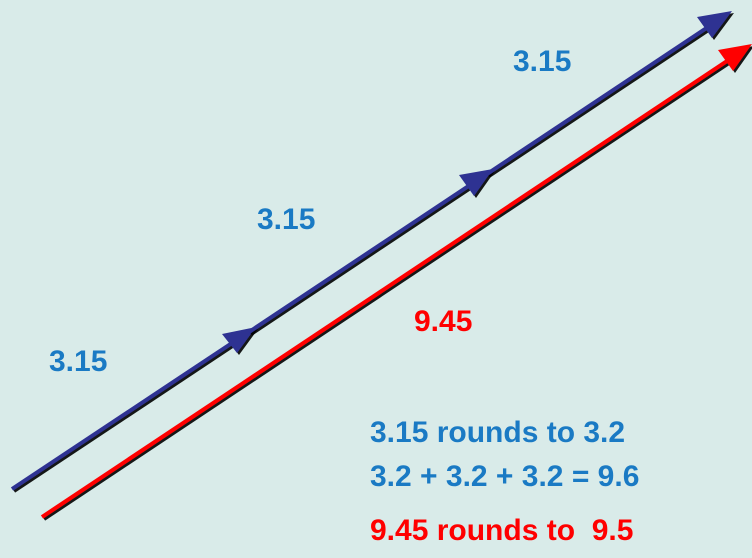  Describe the element at coordinates (498, 432) in the screenshot. I see `rounding-note-1: 3.15 rounds to 3.2` at that location.